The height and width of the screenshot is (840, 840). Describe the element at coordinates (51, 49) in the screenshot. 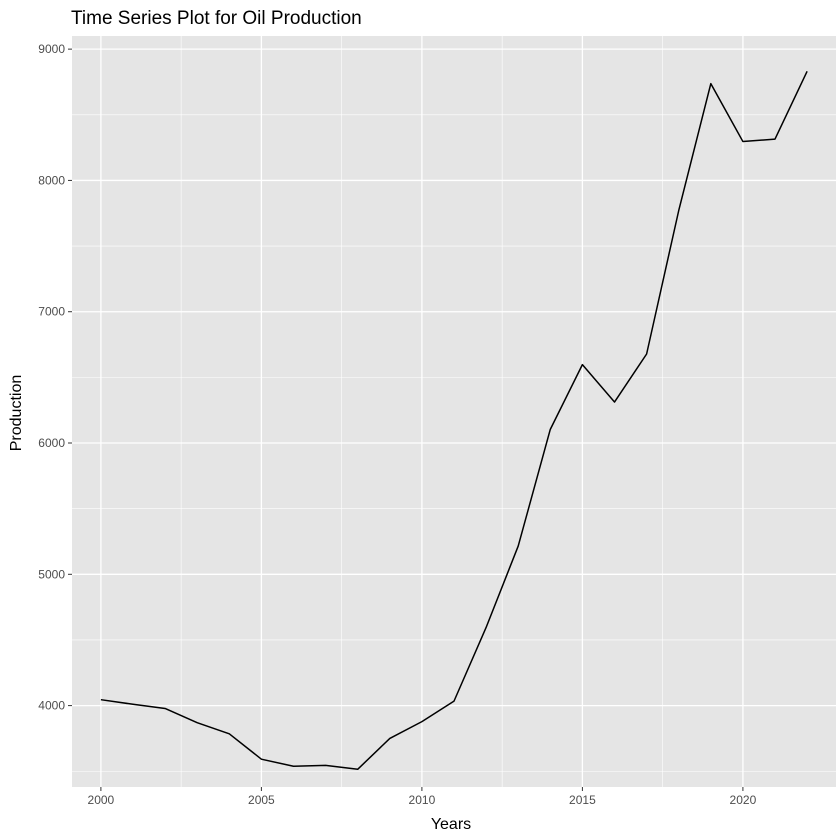

I see `y-tick-label: 9000` at that location.